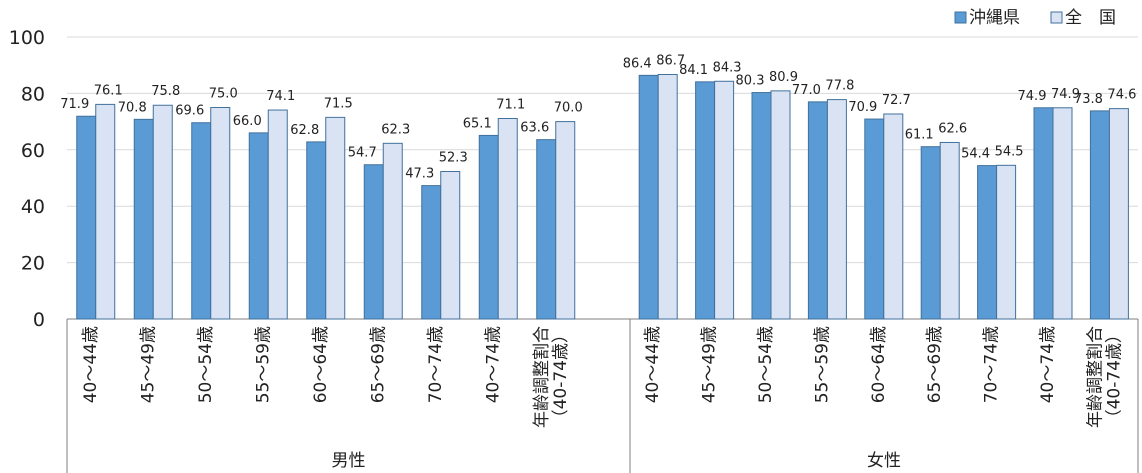 Image resolution: width=1142 pixels, height=473 pixels. I want to click on data-label: 70.9, so click(862, 107).